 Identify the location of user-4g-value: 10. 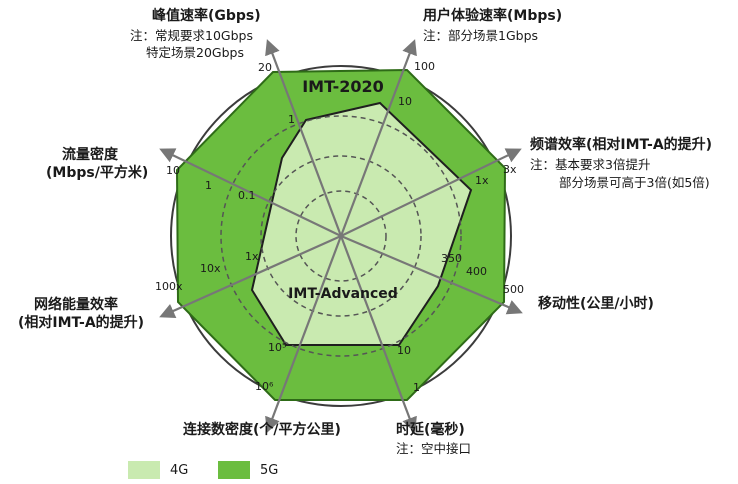
(405, 101).